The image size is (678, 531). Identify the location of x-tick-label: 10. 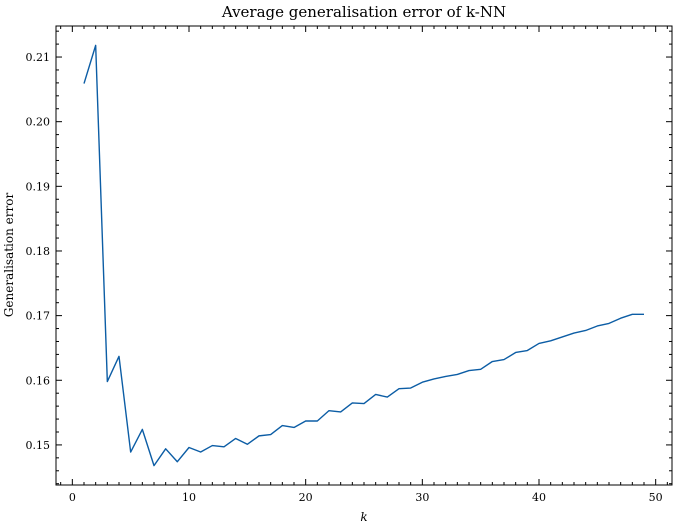
(189, 497).